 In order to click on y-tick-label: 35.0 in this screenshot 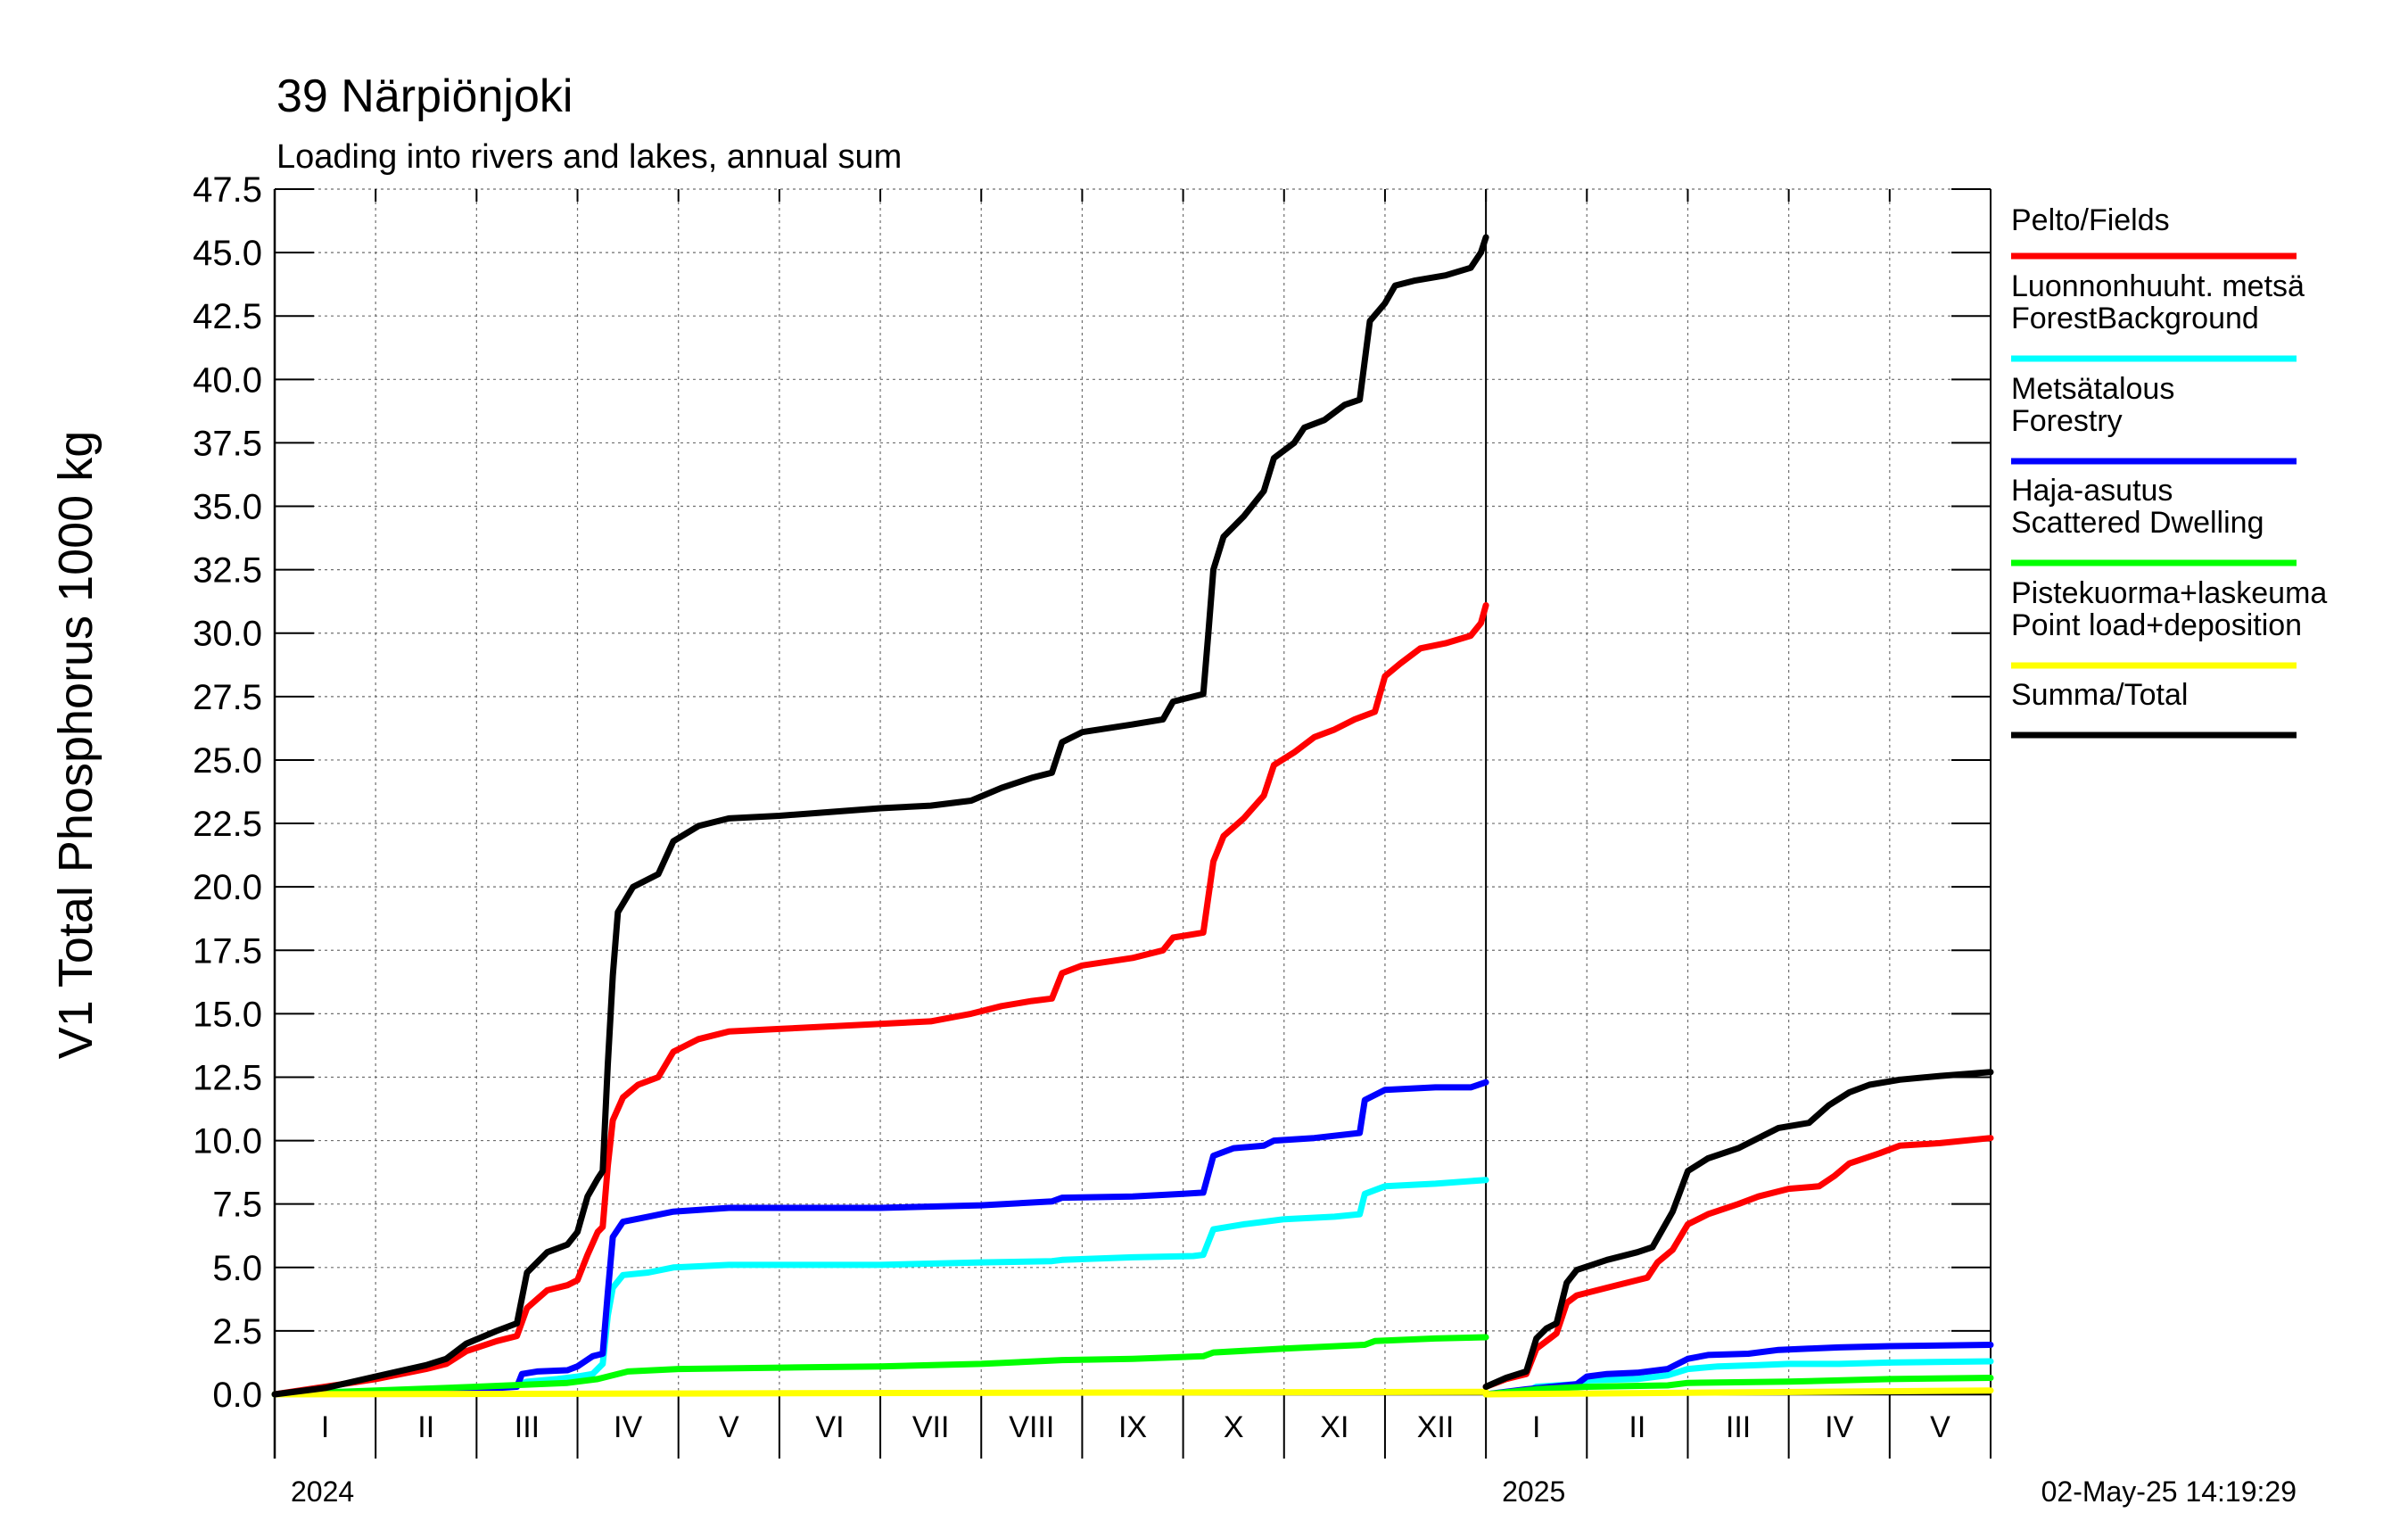, I will do `click(227, 508)`.